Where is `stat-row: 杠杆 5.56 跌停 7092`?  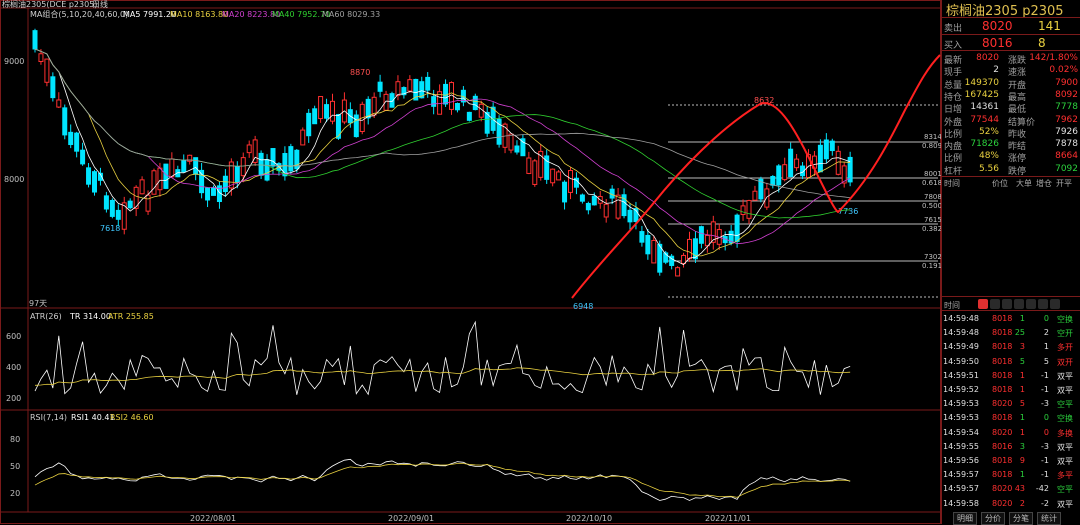
stat-row: 杠杆 5.56 跌停 7092 is located at coordinates (1011, 170).